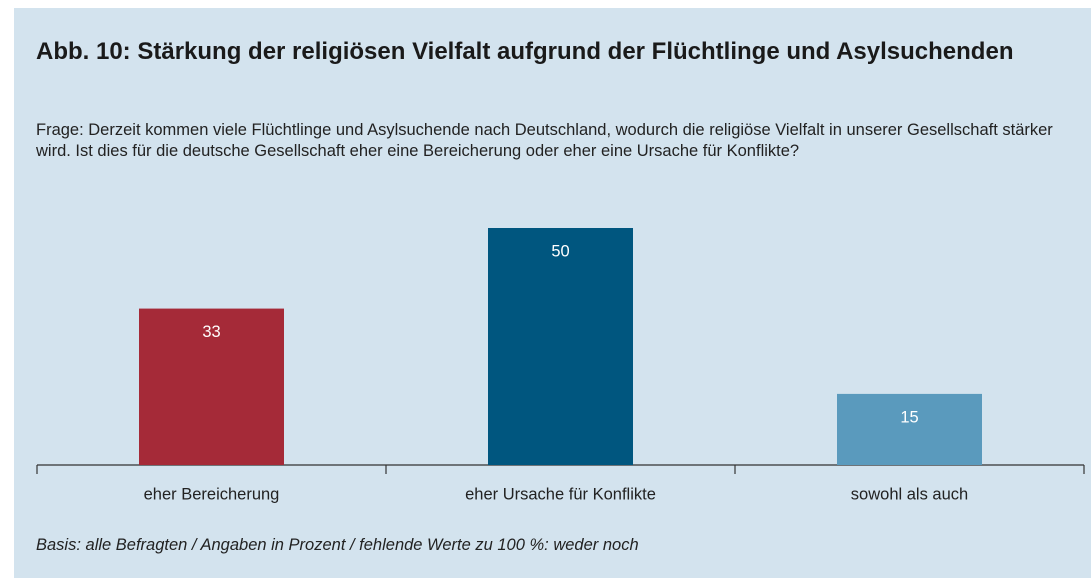  What do you see at coordinates (560, 494) in the screenshot?
I see `x-tick-label: eher Ursache für Konflikte` at bounding box center [560, 494].